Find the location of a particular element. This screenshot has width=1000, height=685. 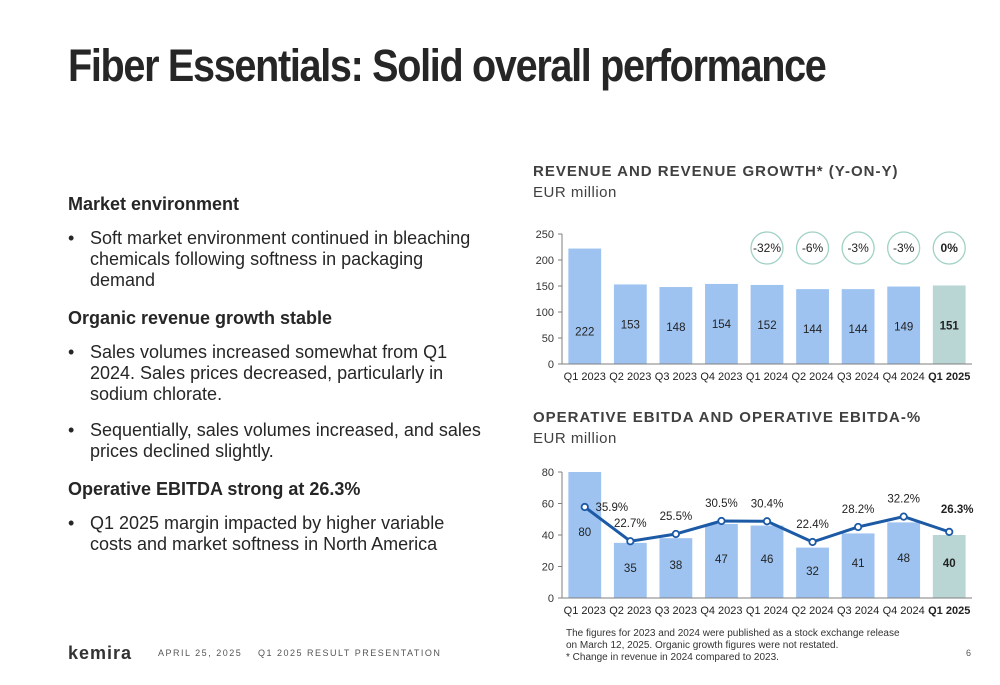

ebitda-chart-title: OPERATIVE EBITDA AND OPERATIVE EBITDA-% is located at coordinates (727, 417).